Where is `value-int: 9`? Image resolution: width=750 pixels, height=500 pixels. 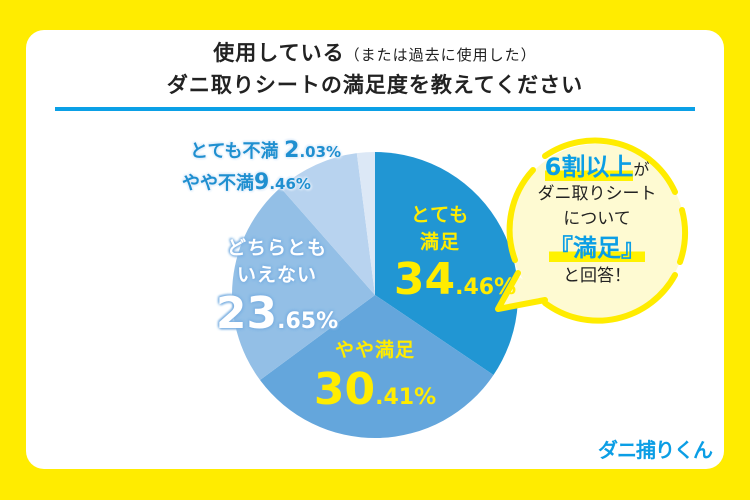
value-int: 9 is located at coordinates (262, 182).